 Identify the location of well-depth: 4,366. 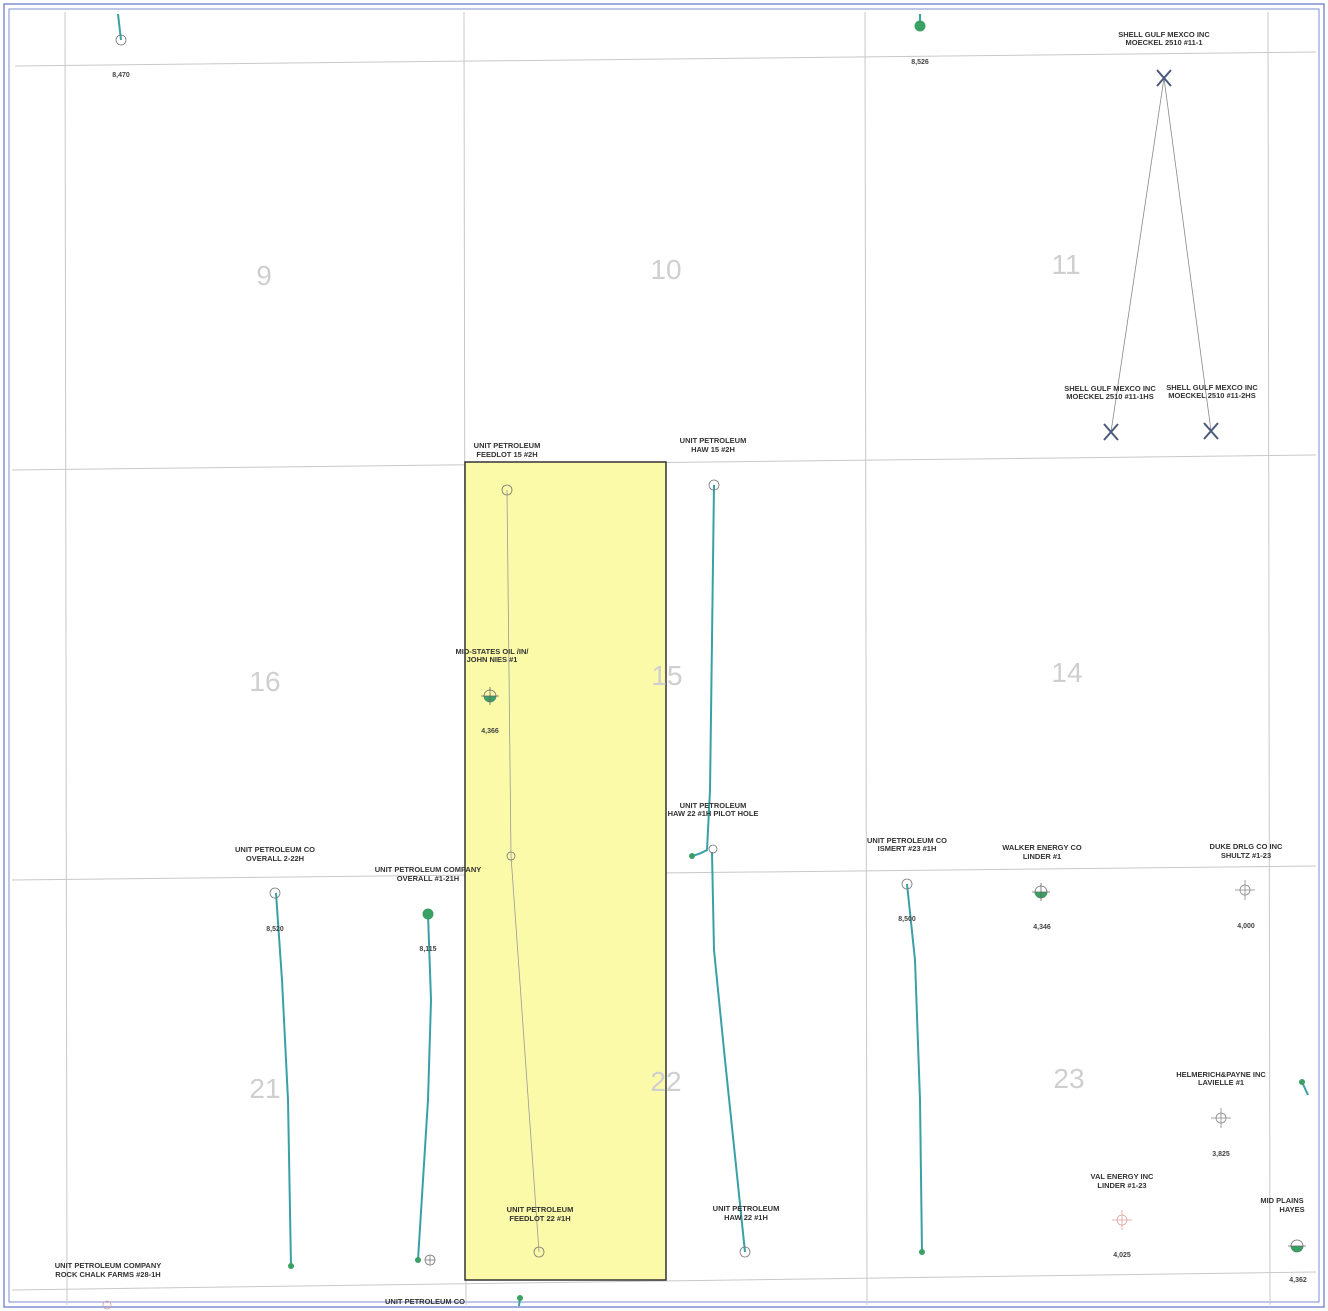
(490, 731).